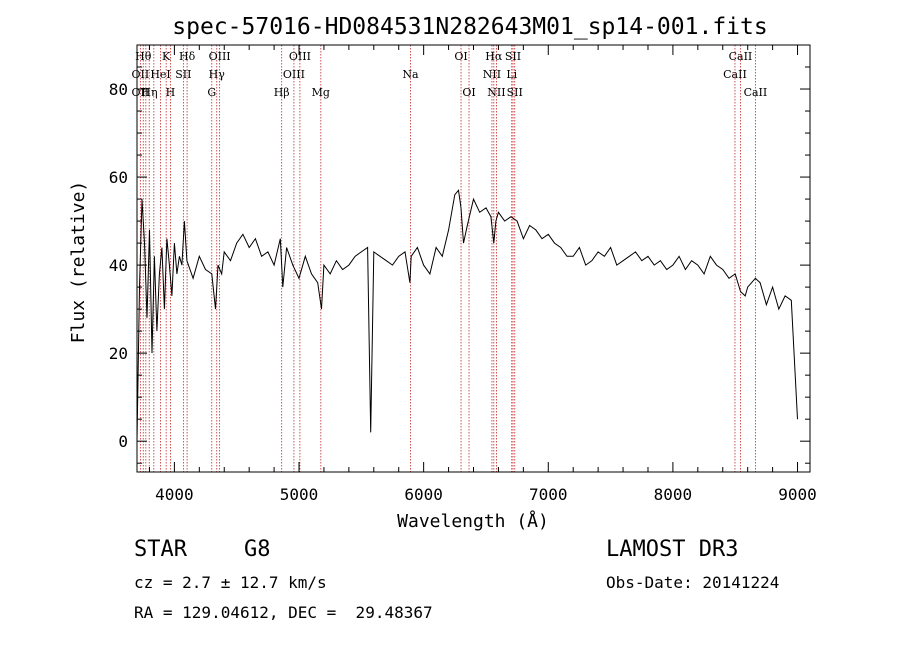  I want to click on y-tick-label-60: 60, so click(118, 177).